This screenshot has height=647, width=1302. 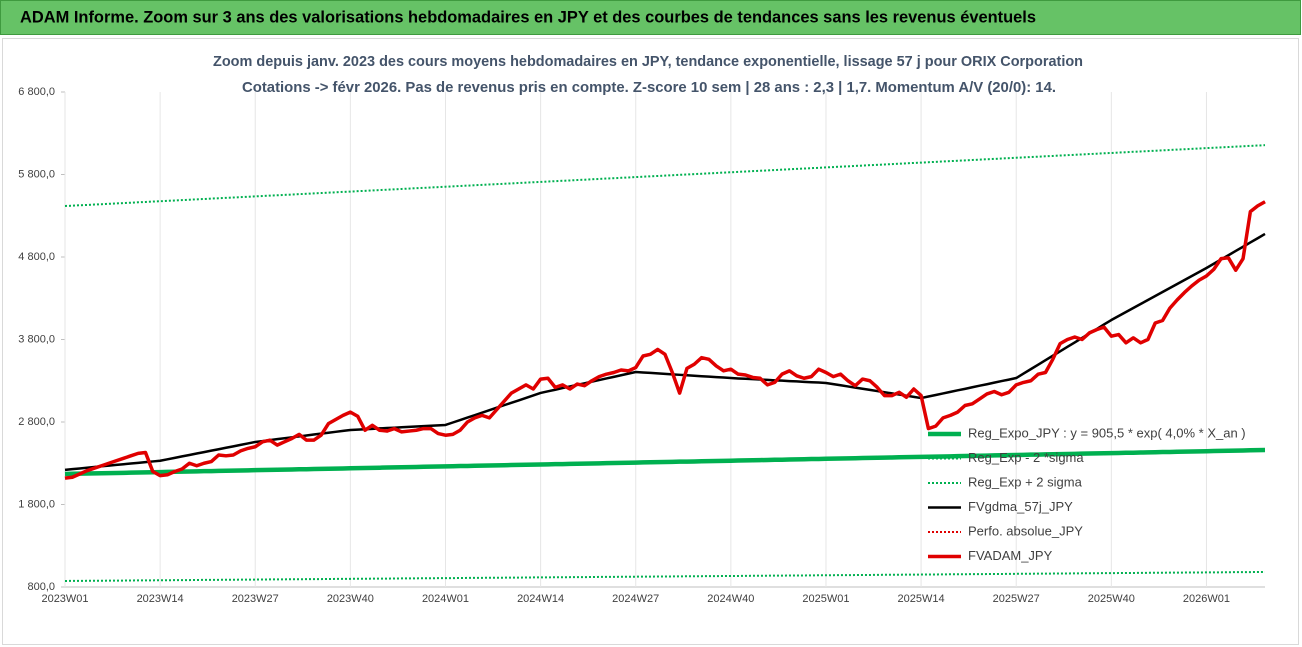 I want to click on x-tick-label: 2024W01, so click(x=445, y=599).